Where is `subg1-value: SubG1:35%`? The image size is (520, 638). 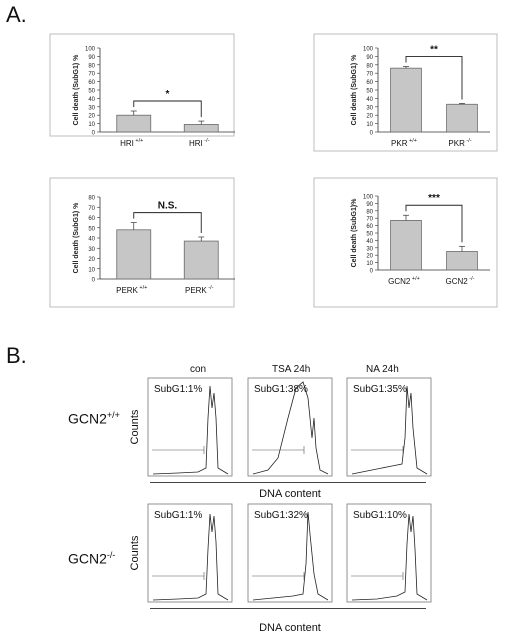
subg1-value: SubG1:35% is located at coordinates (380, 389).